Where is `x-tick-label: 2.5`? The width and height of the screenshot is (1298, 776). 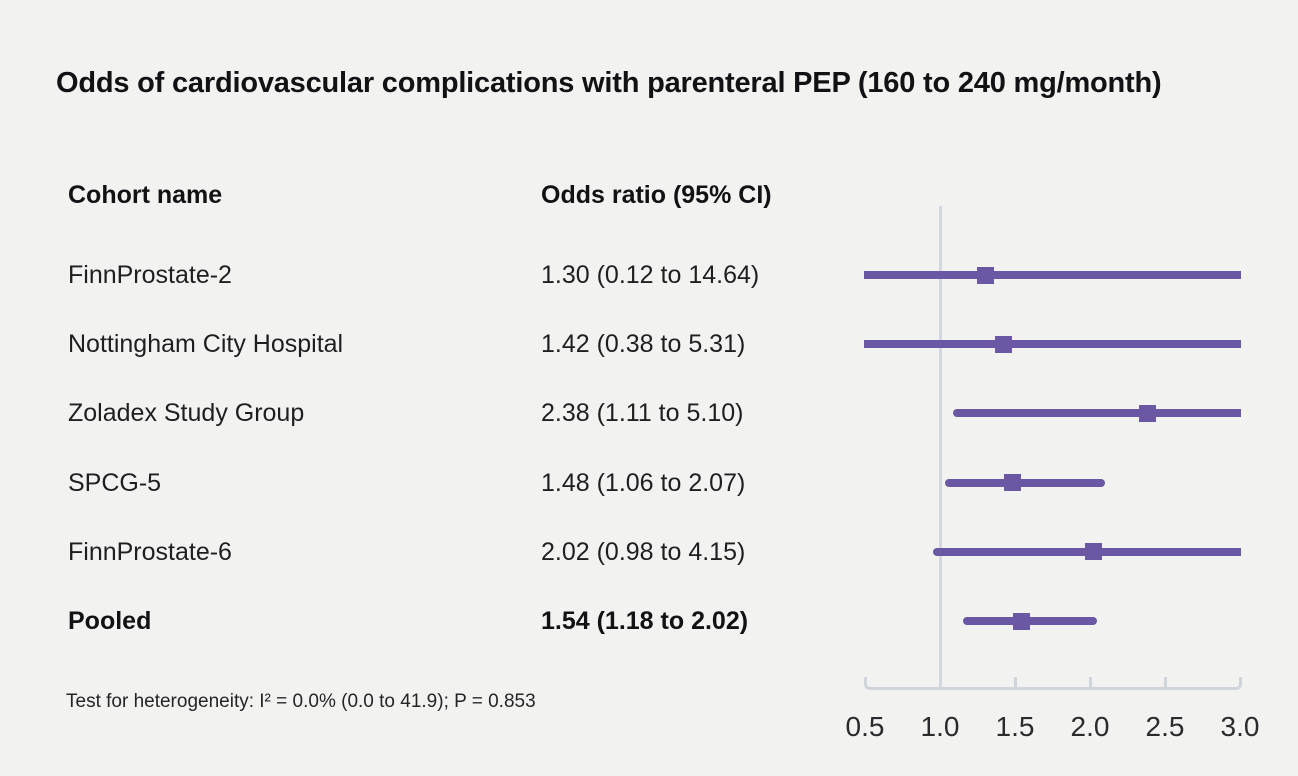
x-tick-label: 2.5 is located at coordinates (1165, 726).